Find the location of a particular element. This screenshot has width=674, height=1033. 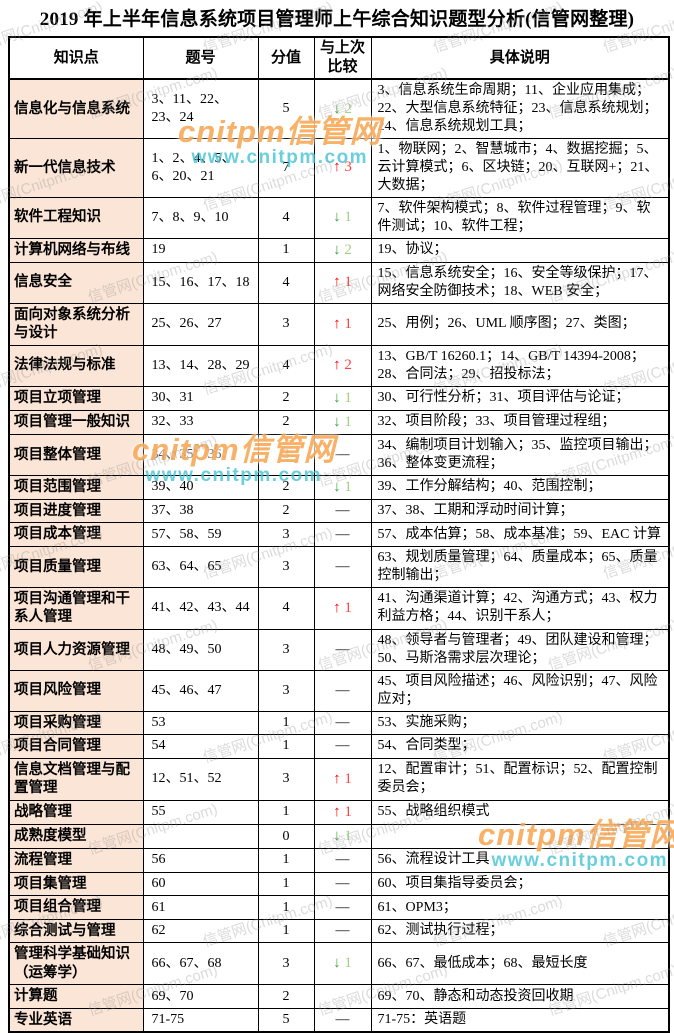

cell-question-numbers is located at coordinates (200, 836).